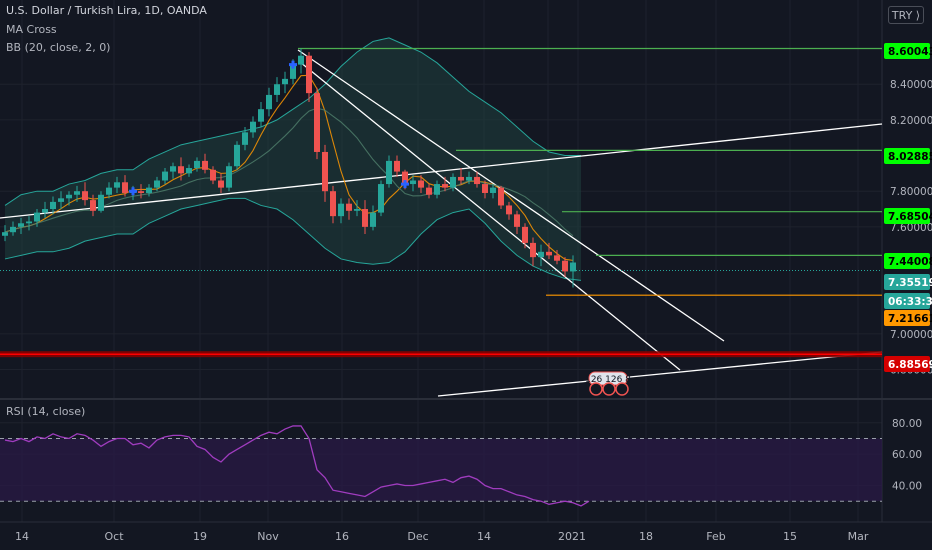  Describe the element at coordinates (46, 411) in the screenshot. I see `indicator-rsi-label: RSI (14, close)` at that location.